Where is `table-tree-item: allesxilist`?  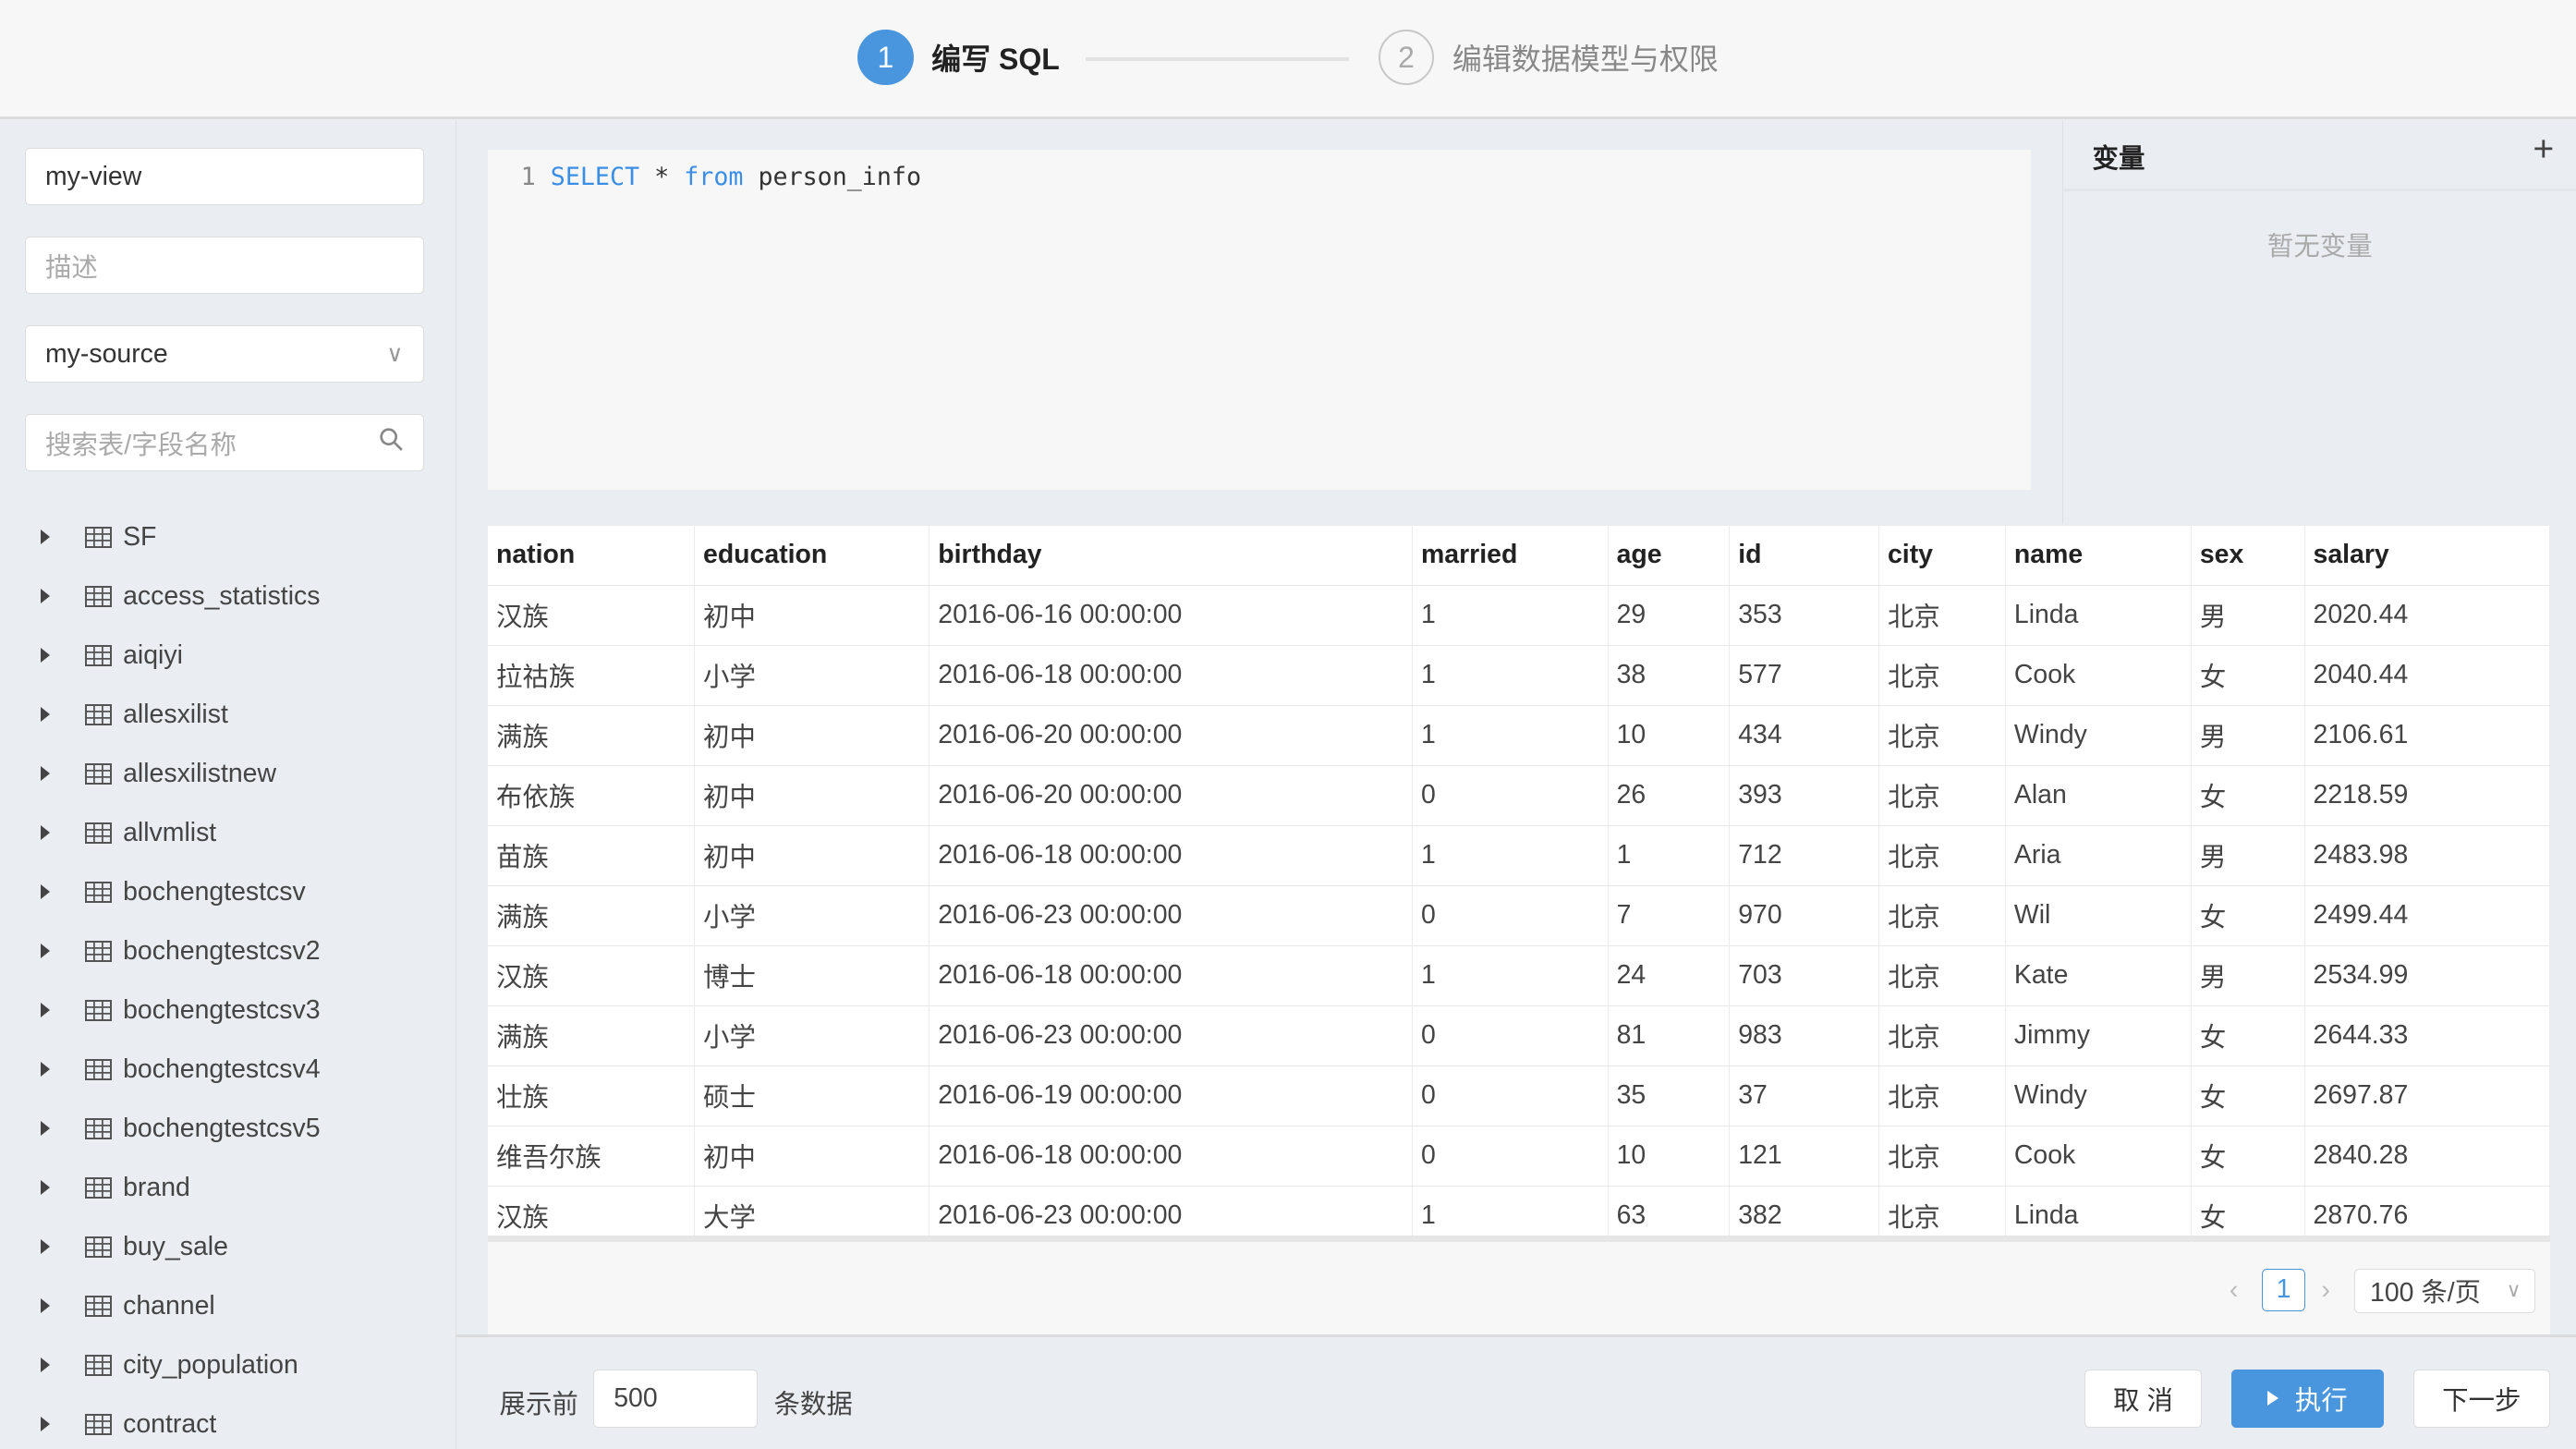 table-tree-item: allesxilist is located at coordinates (228, 714).